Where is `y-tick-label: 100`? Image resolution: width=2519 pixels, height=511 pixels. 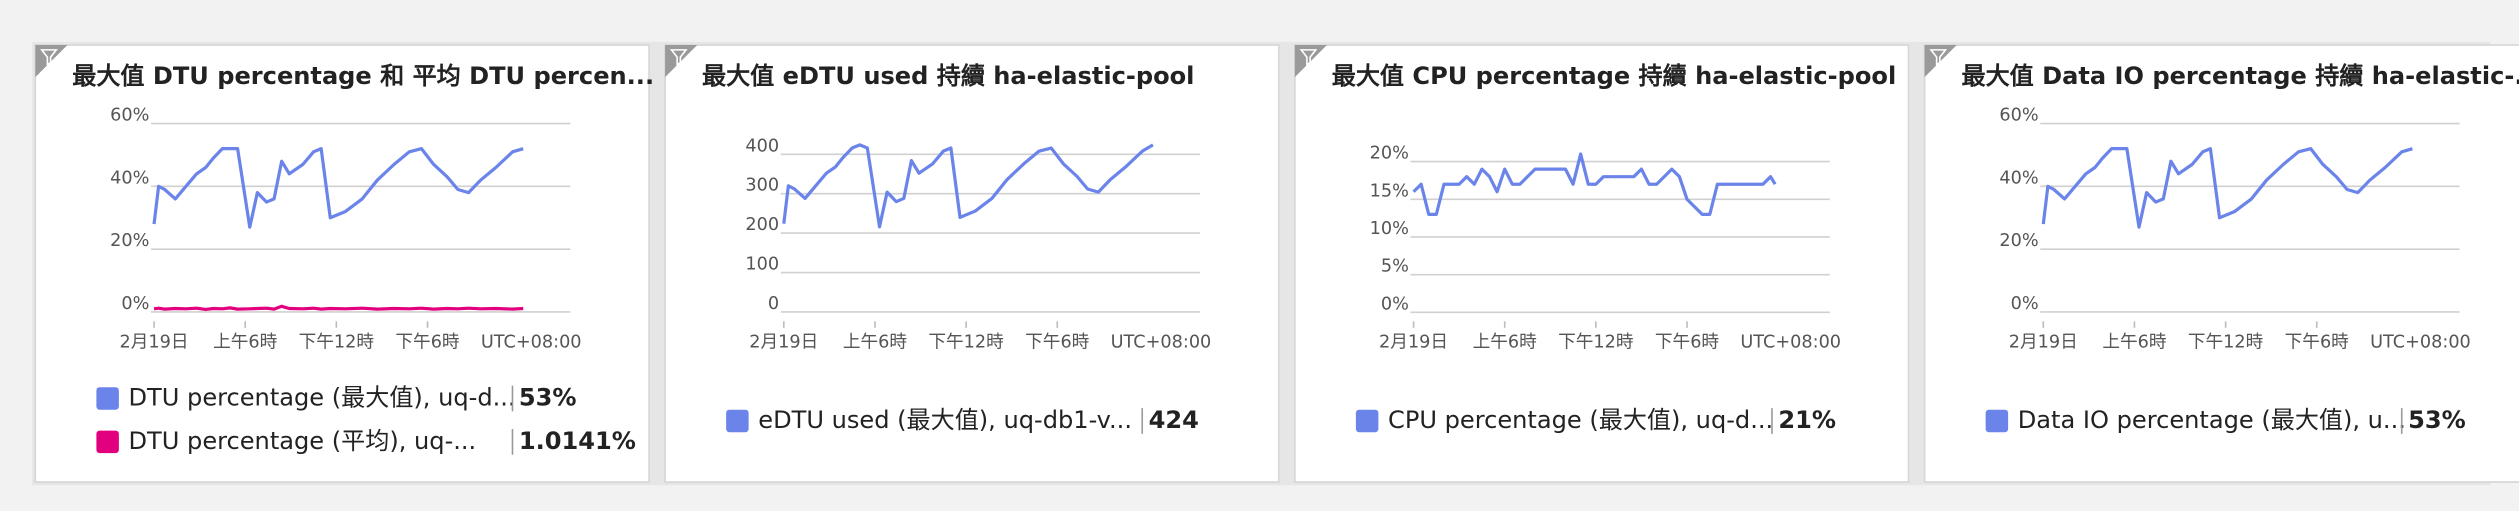 y-tick-label: 100 is located at coordinates (762, 264).